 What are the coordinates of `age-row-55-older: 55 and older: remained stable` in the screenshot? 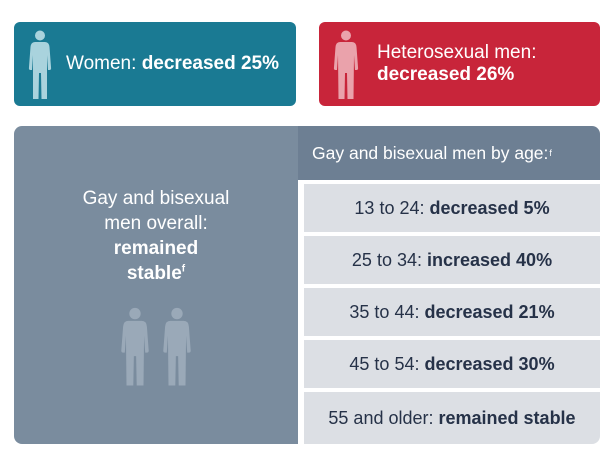 It's located at (452, 418).